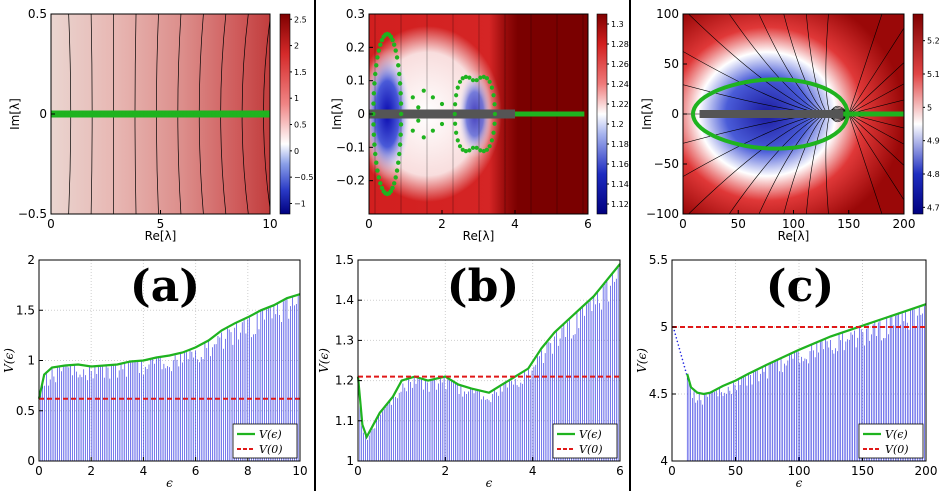 The image size is (942, 491). I want to click on y-tick-label: 4.5, so click(658, 394).